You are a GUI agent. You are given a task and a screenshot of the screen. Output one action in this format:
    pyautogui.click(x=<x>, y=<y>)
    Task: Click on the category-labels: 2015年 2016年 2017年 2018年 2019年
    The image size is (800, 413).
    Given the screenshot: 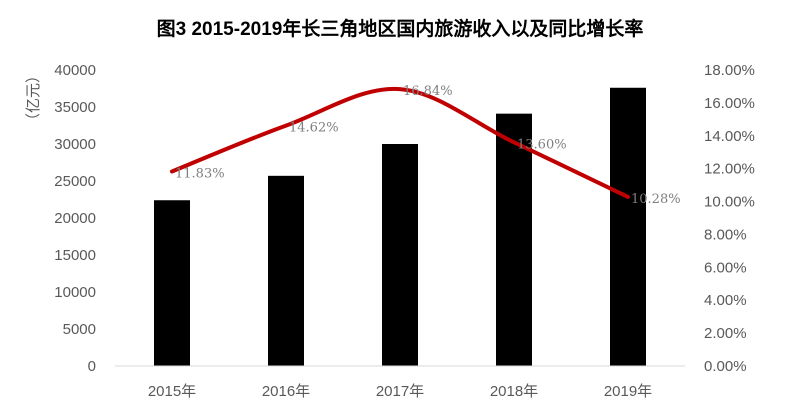 What is the action you would take?
    pyautogui.click(x=400, y=391)
    